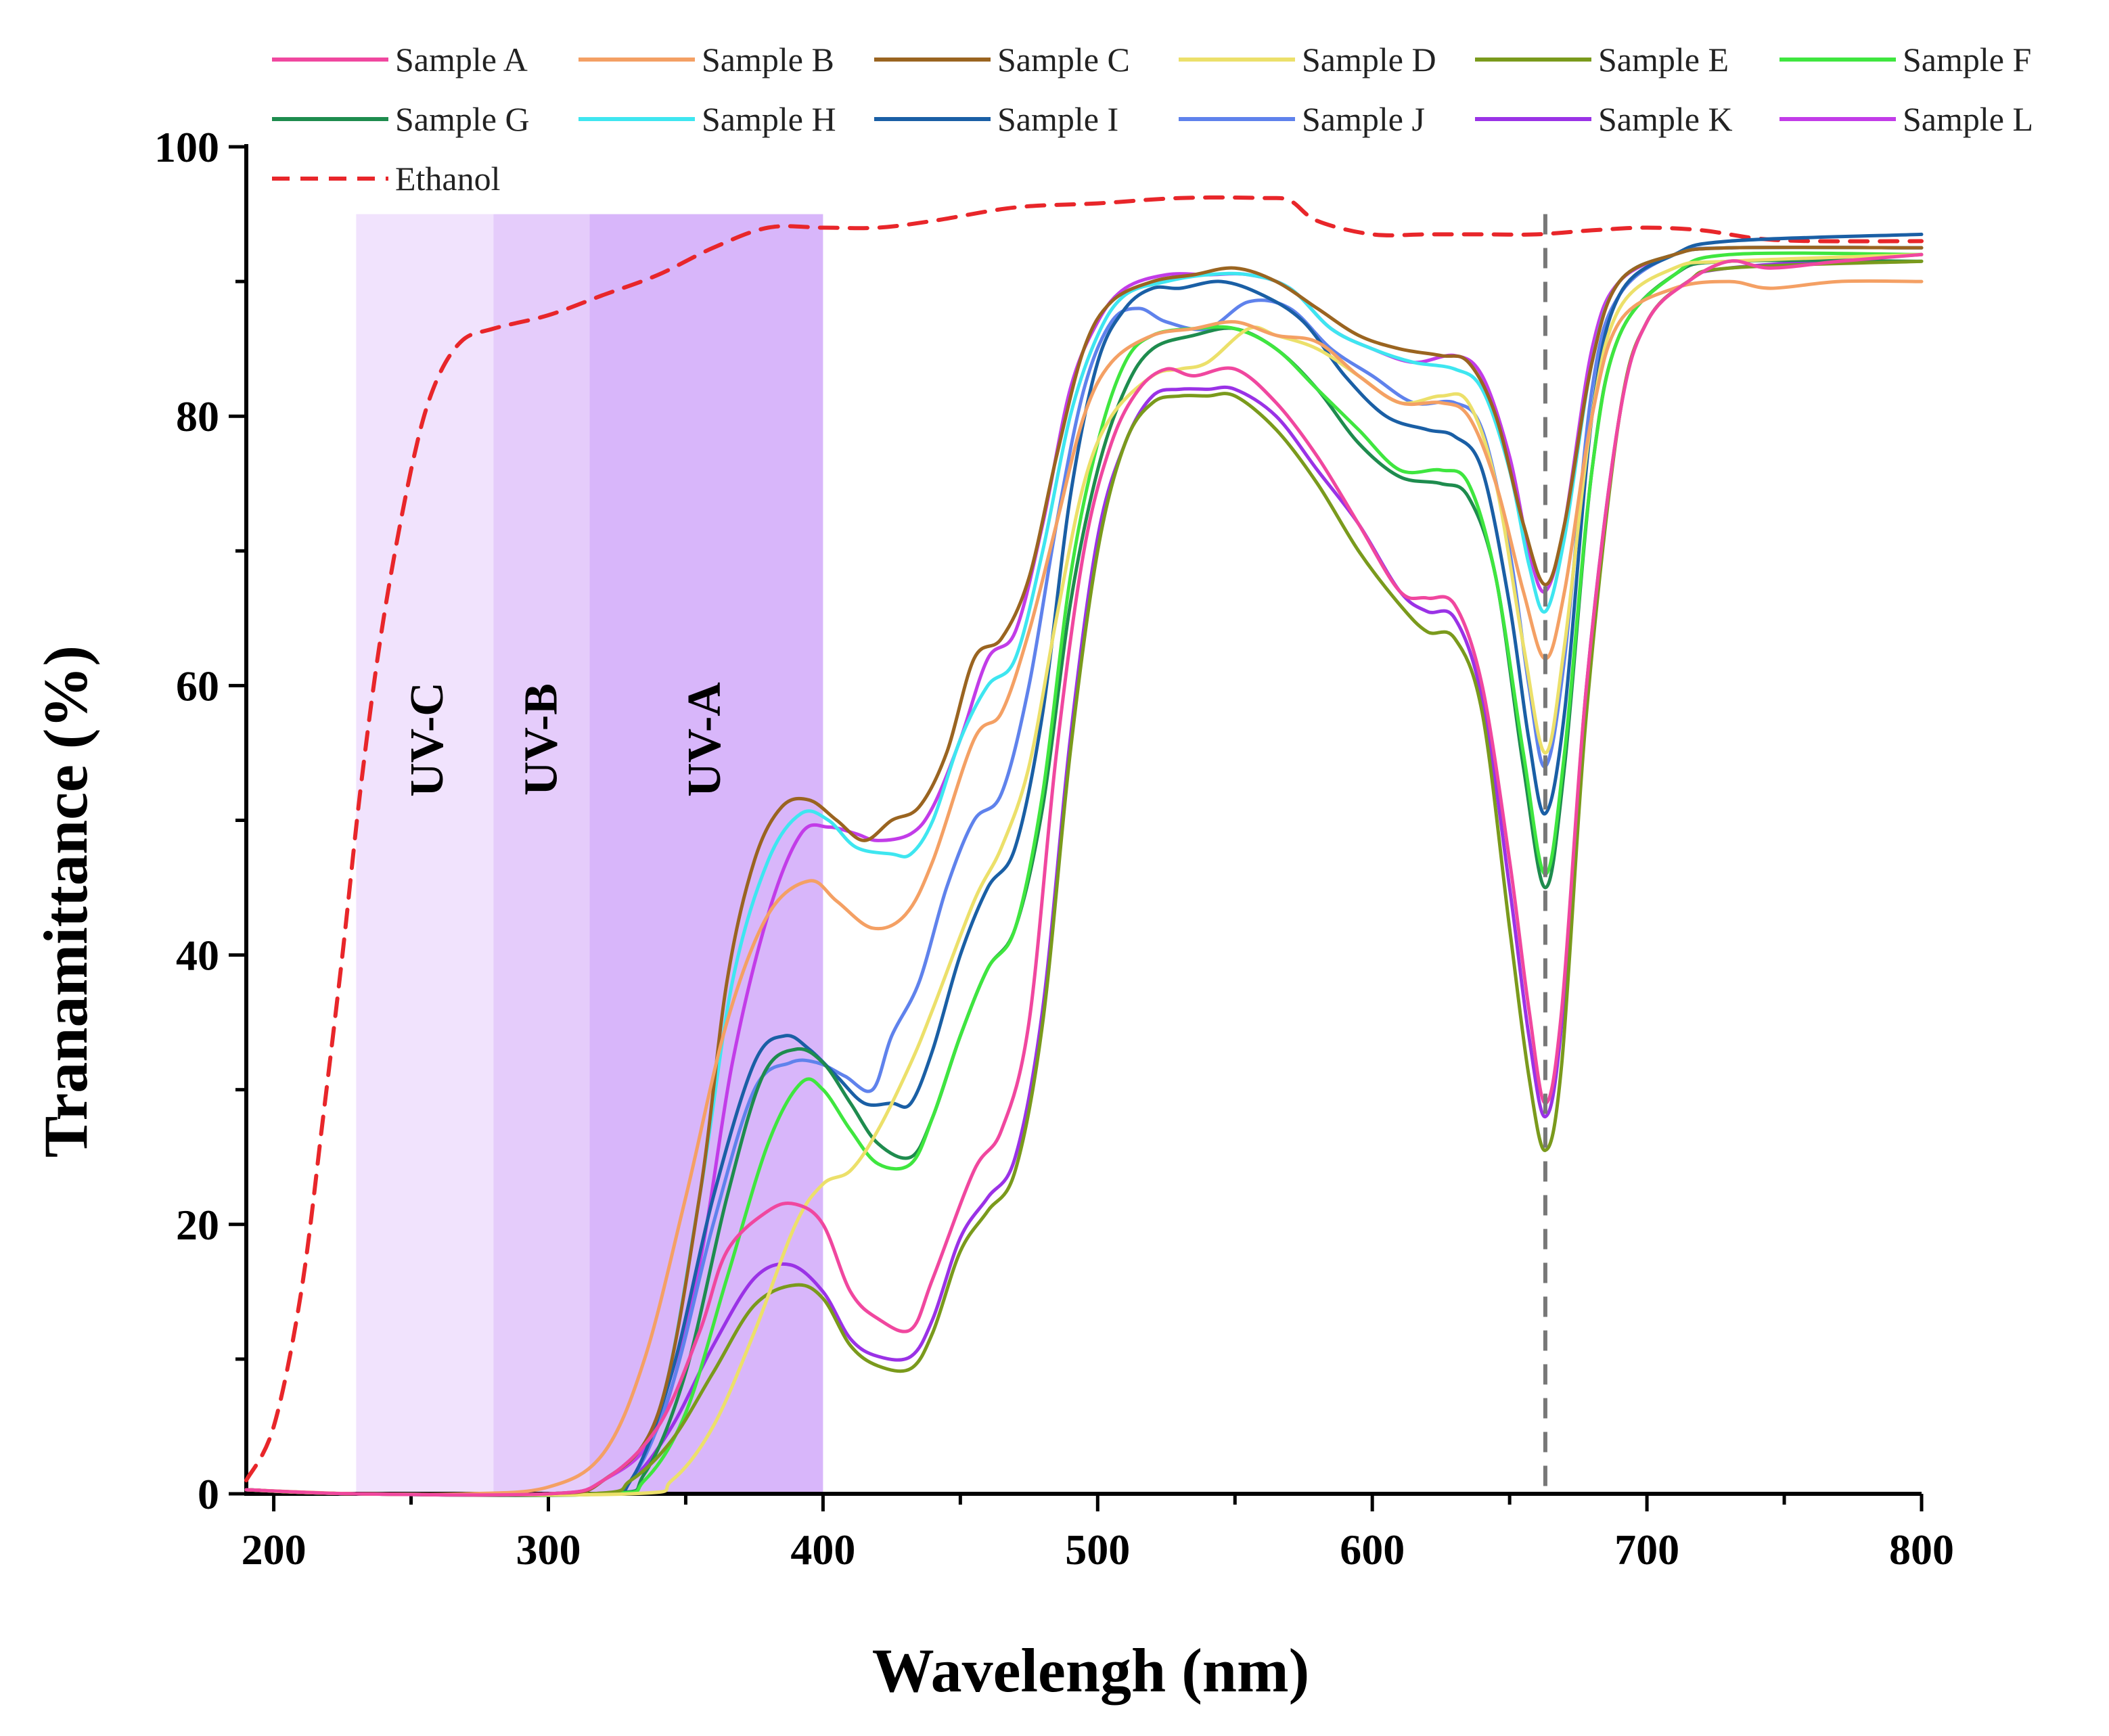 This screenshot has height=1736, width=2109. I want to click on x-tick-label: 600, so click(1372, 1550).